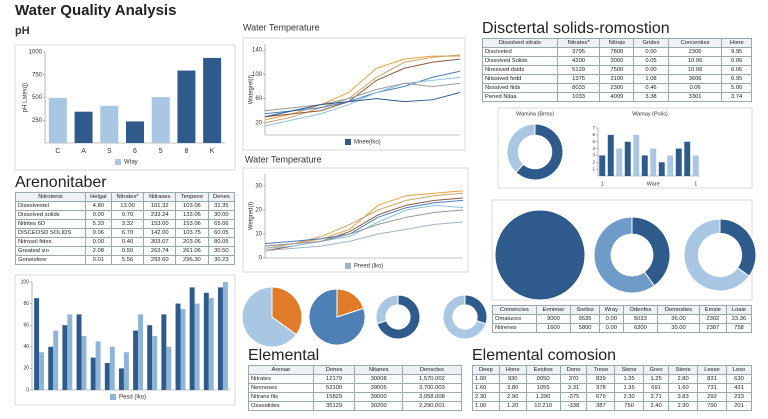 This screenshot has width=768, height=419. Describe the element at coordinates (98, 251) in the screenshot. I see `cell: 2.08` at that location.